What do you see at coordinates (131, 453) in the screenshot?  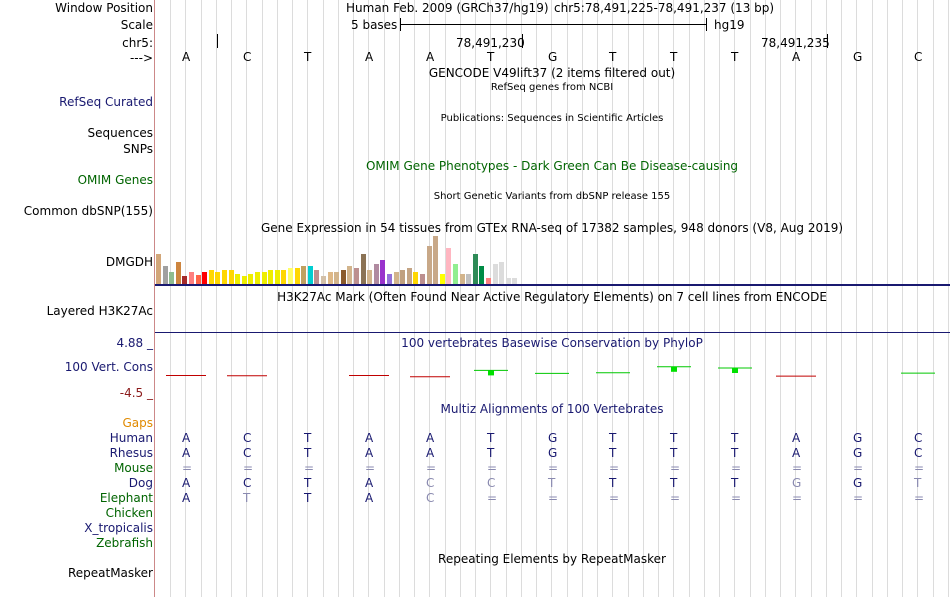 I see `species-label: Rhesus` at bounding box center [131, 453].